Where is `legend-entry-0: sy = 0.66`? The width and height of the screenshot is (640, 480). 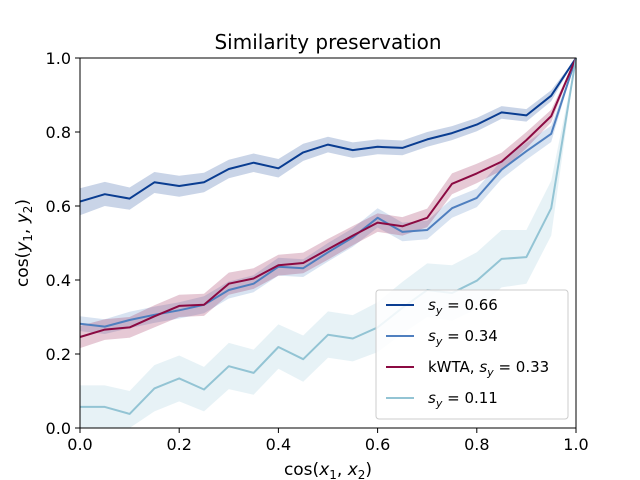
legend-entry-0: sy = 0.66 is located at coordinates (463, 306).